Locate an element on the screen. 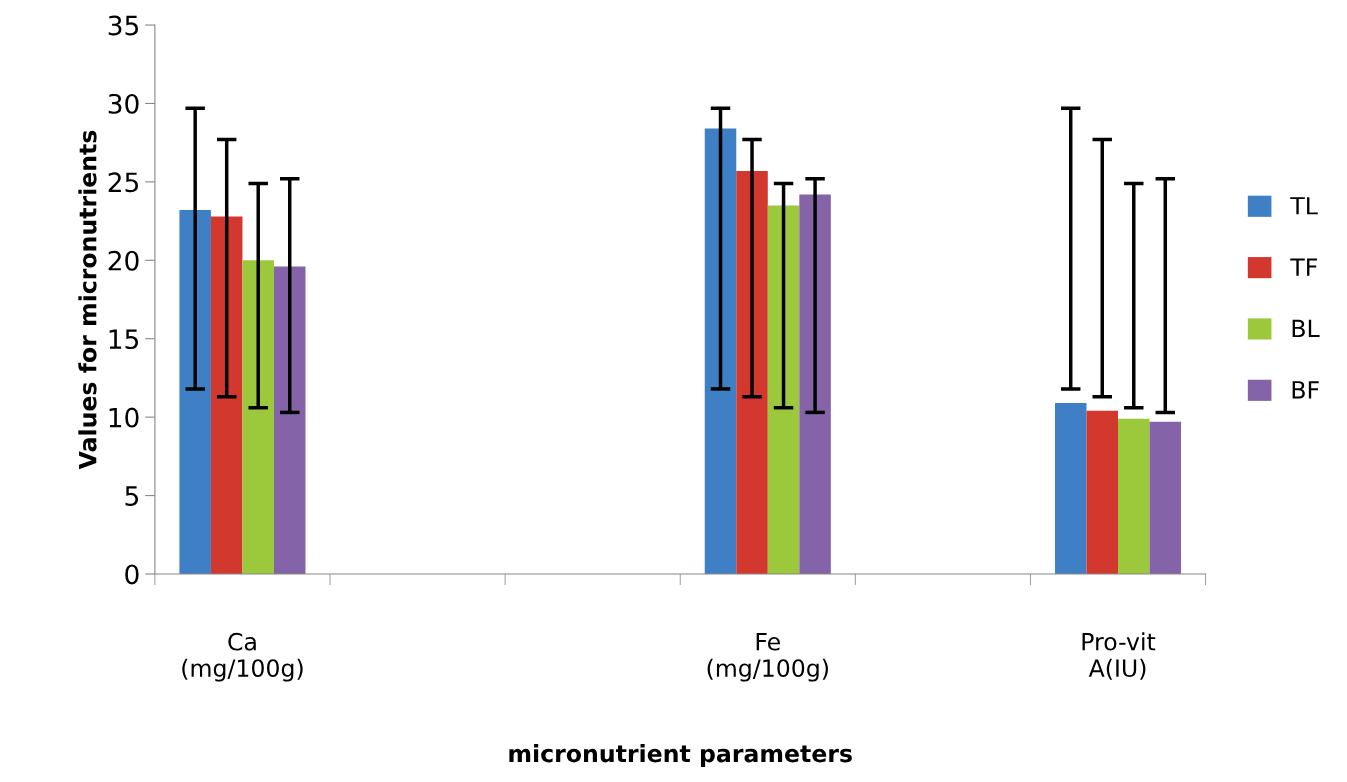 The width and height of the screenshot is (1347, 782). y-tick-label: 0 is located at coordinates (132, 574).